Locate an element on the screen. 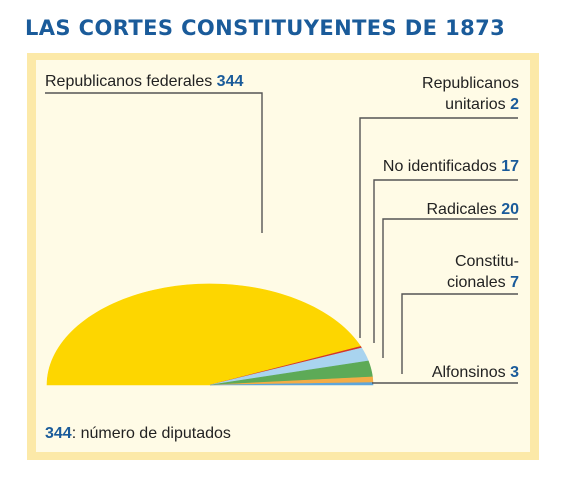 This screenshot has width=562, height=480. slice-republicanos-federales is located at coordinates (204, 334).